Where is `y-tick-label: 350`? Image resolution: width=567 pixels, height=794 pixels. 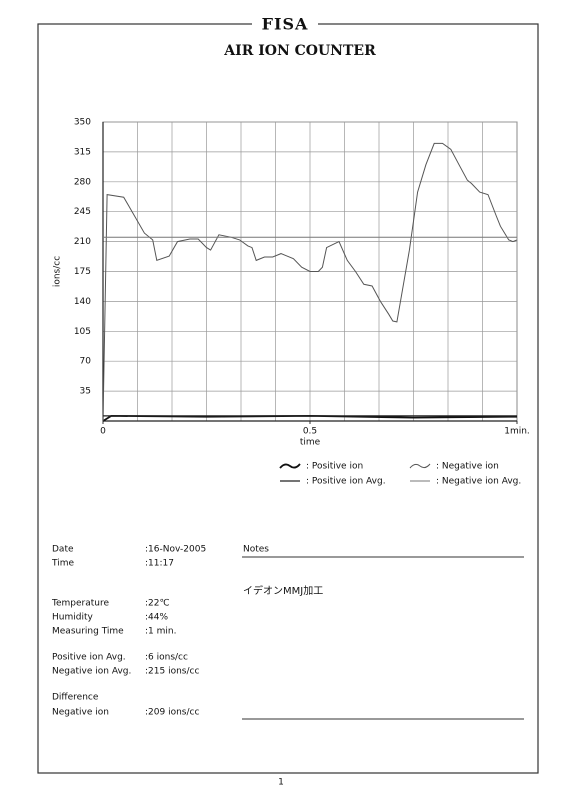 y-tick-label: 350 is located at coordinates (82, 123).